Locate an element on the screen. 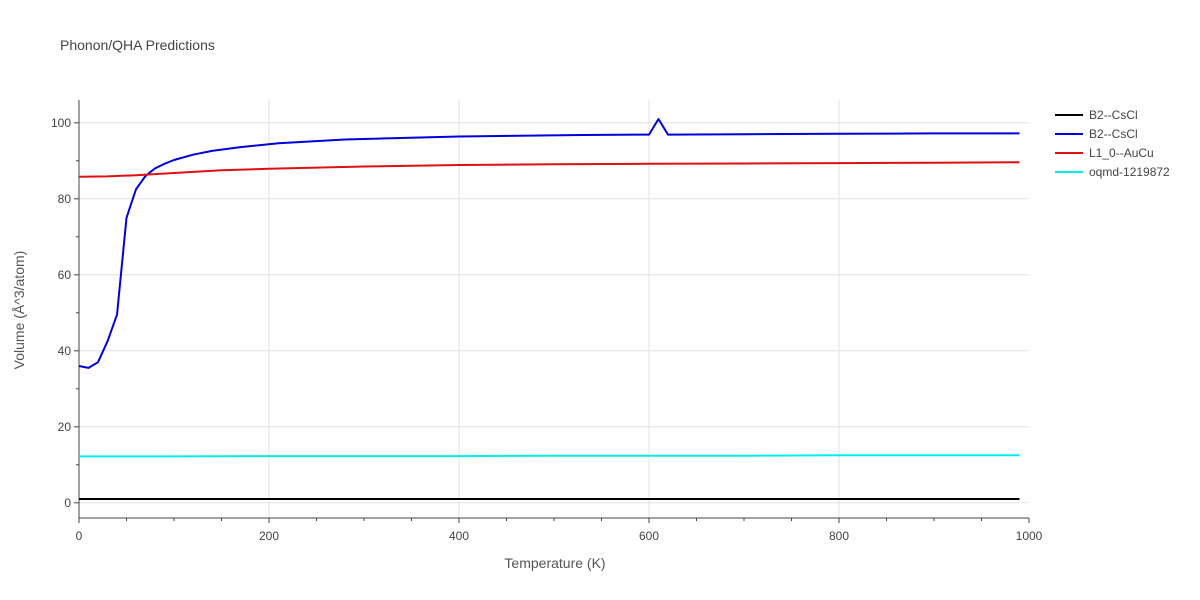 This screenshot has height=600, width=1200. y-axis-title: Volume (Å^3/atom) is located at coordinates (19, 310).